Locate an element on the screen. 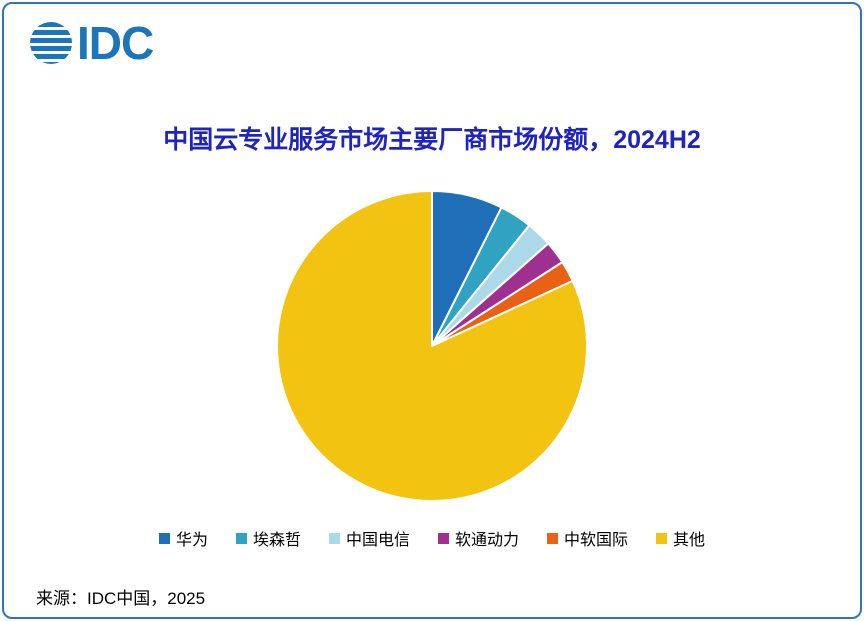 This screenshot has width=864, height=621. legend-item: 软通动力 is located at coordinates (478, 538).